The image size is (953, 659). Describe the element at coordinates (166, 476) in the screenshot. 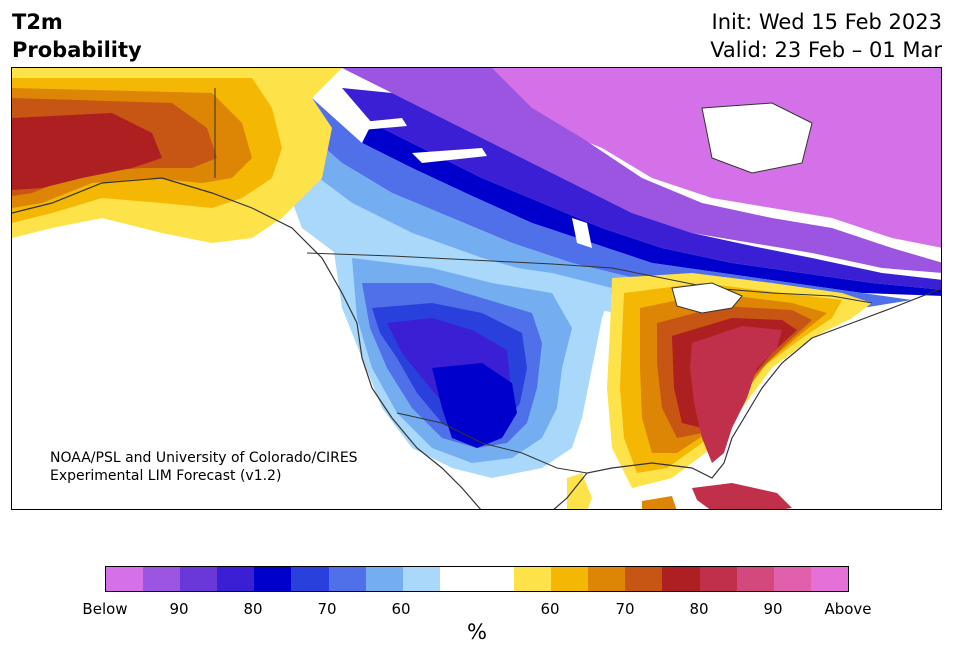

I see `credit-model: Experimental LIM Forecast (v1.2)` at that location.